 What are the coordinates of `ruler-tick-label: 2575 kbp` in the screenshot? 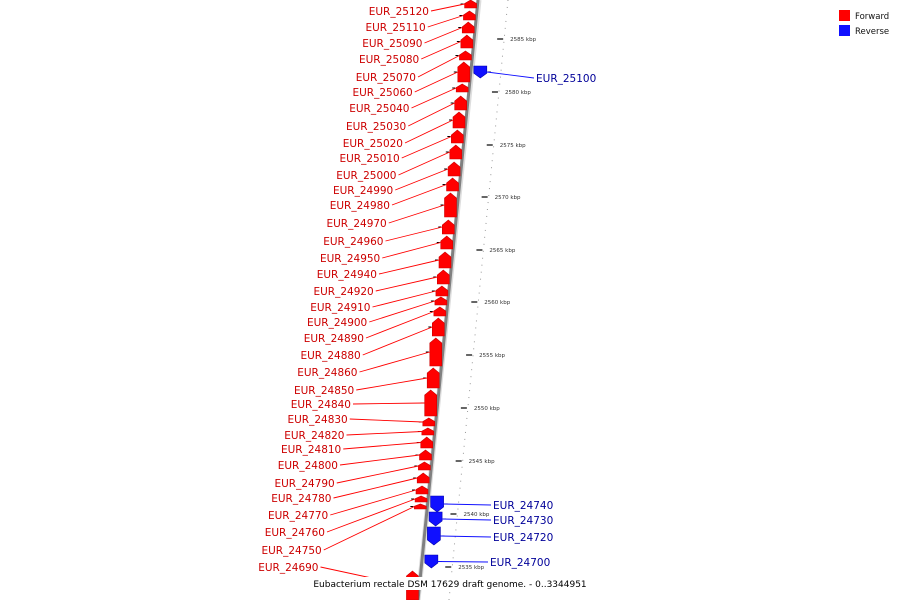 It's located at (513, 146).